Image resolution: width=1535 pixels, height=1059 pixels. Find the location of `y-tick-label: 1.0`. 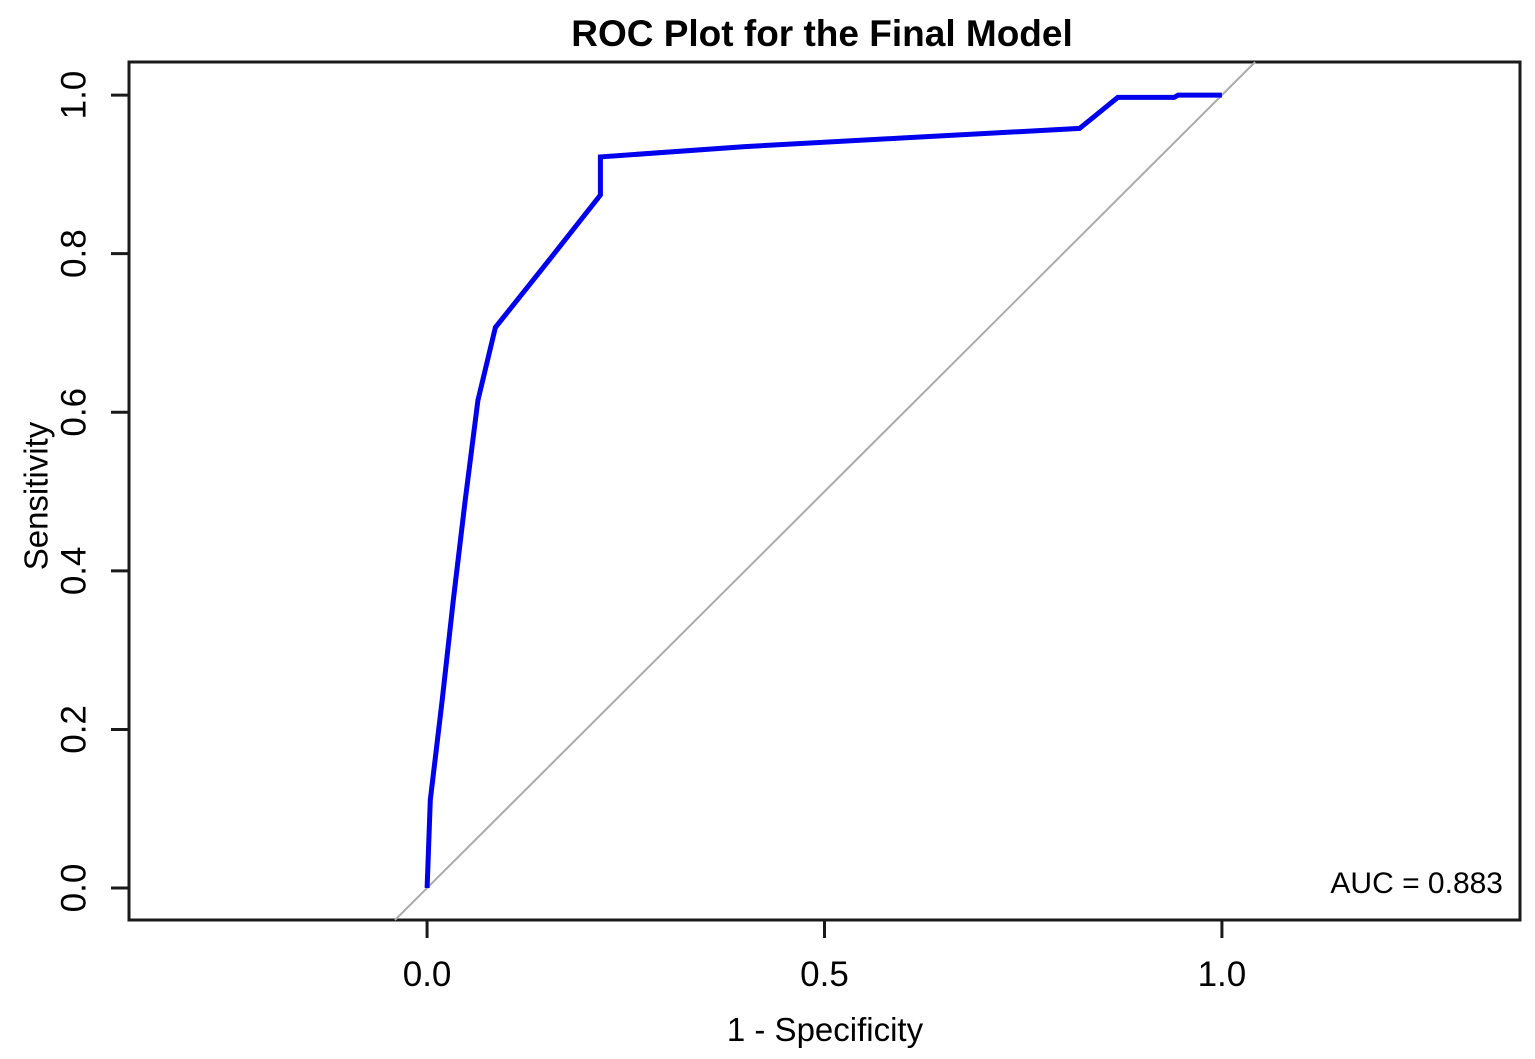

y-tick-label: 1.0 is located at coordinates (74, 95).